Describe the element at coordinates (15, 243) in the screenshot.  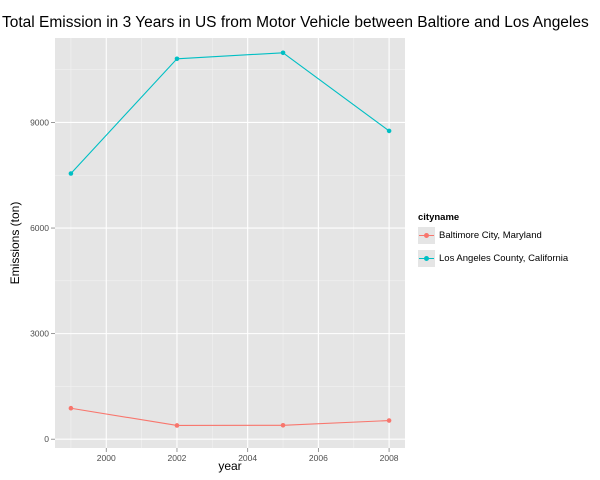
I see `y-axis-label: Emissions (ton)` at that location.